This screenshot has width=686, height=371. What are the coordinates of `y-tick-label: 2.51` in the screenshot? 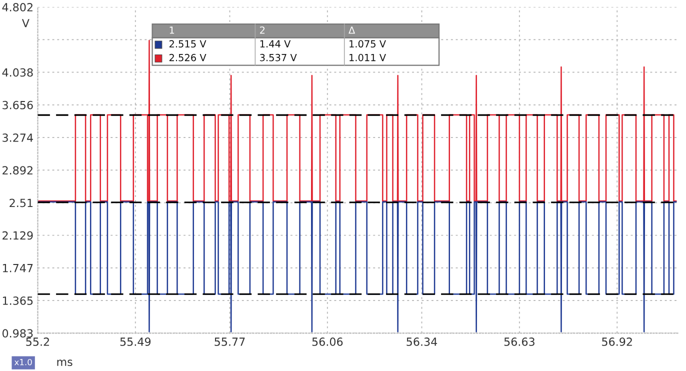 It's located at (21, 203).